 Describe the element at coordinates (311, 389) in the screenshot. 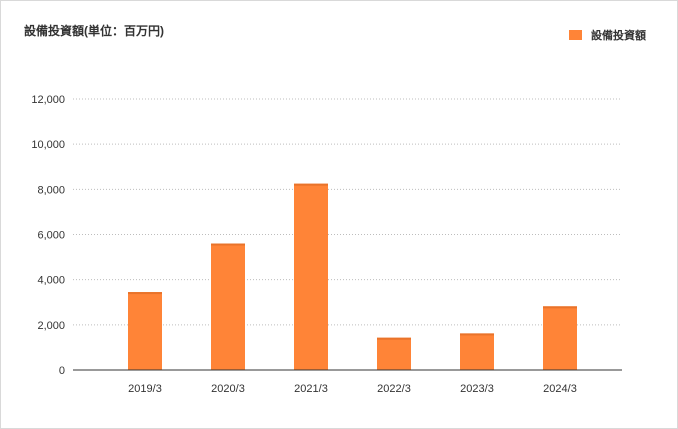

I see `x-tick-label: 2021/3` at that location.